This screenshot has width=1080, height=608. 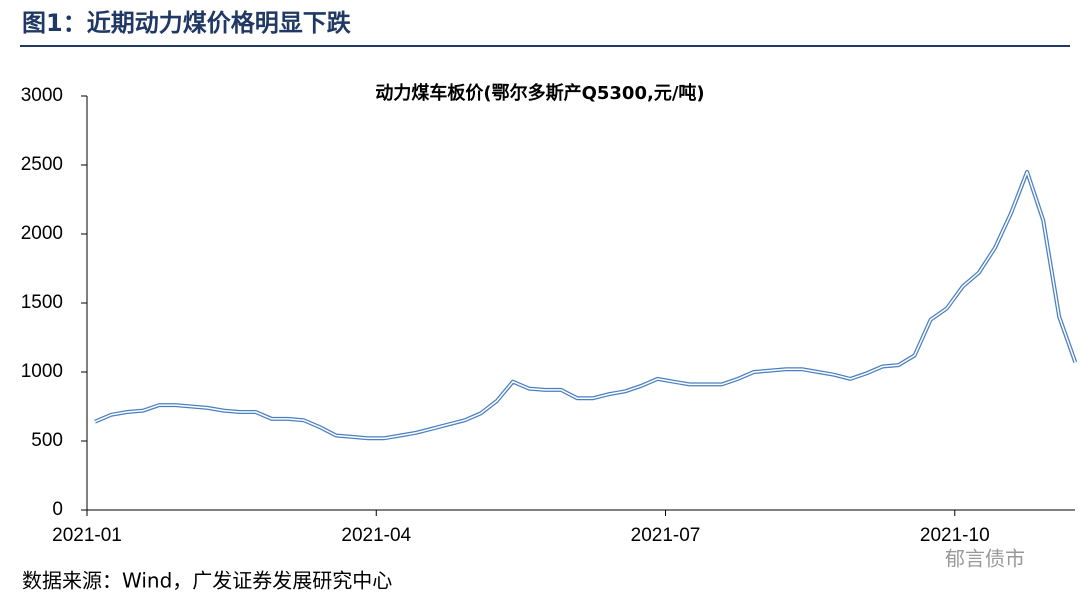 What do you see at coordinates (42, 164) in the screenshot?
I see `y-tick-label: 2500` at bounding box center [42, 164].